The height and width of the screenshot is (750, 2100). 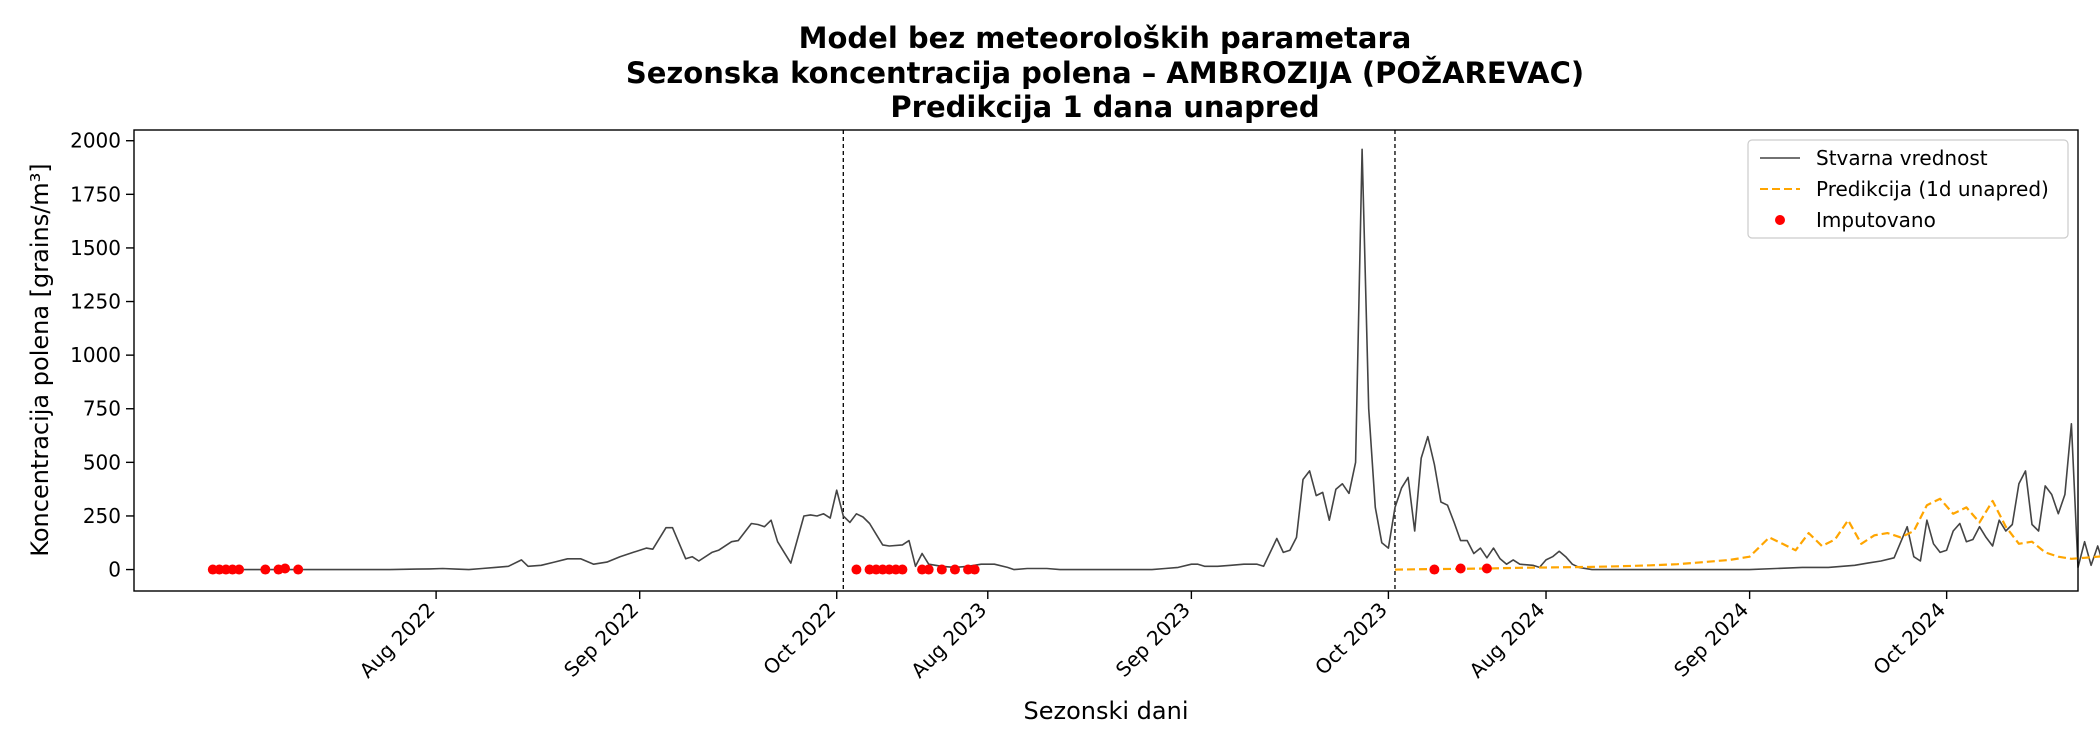 I want to click on legend-prediction-label: Predikcija (1d unapred), so click(x=1932, y=189).